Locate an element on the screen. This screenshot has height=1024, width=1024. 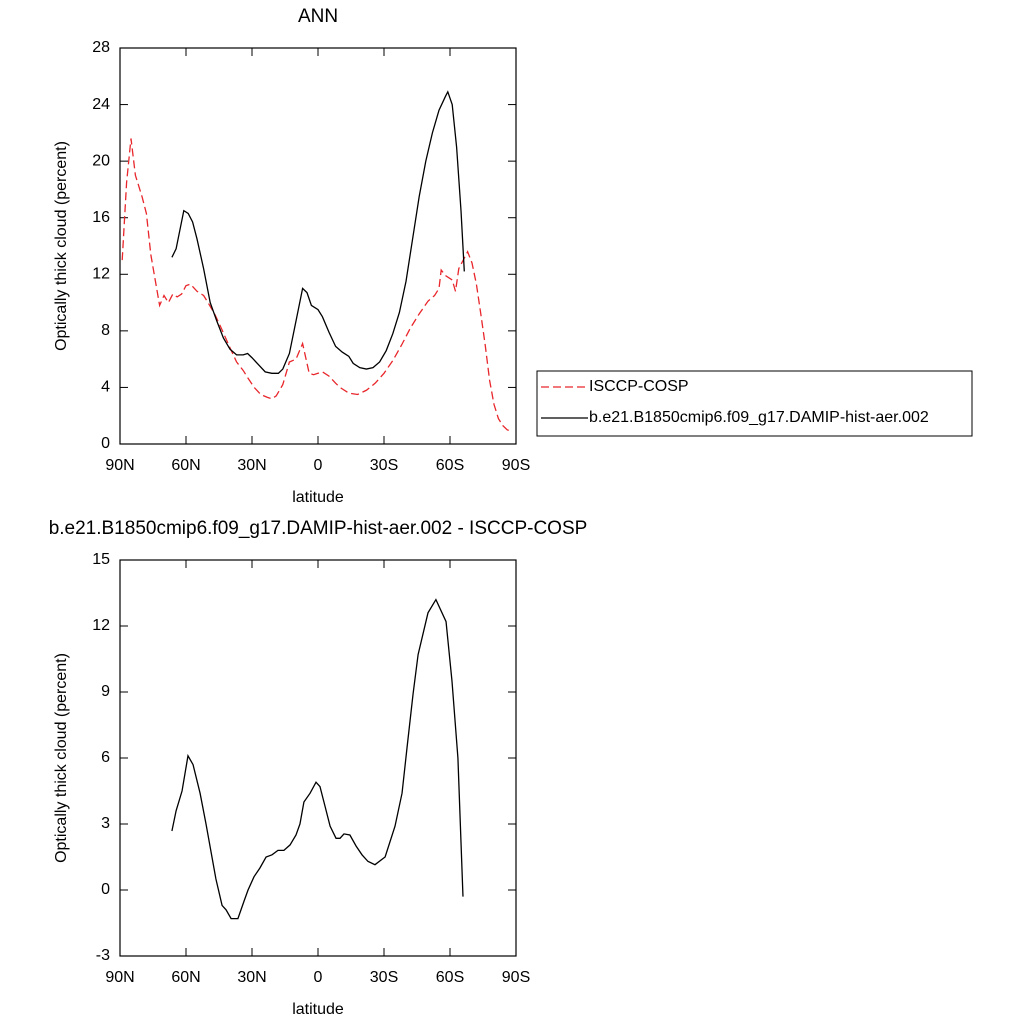
legend-box is located at coordinates (754, 403).